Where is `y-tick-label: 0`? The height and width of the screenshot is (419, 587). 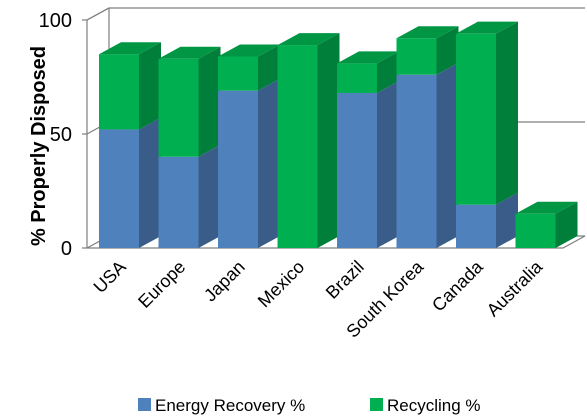 y-tick-label: 0 is located at coordinates (66, 249).